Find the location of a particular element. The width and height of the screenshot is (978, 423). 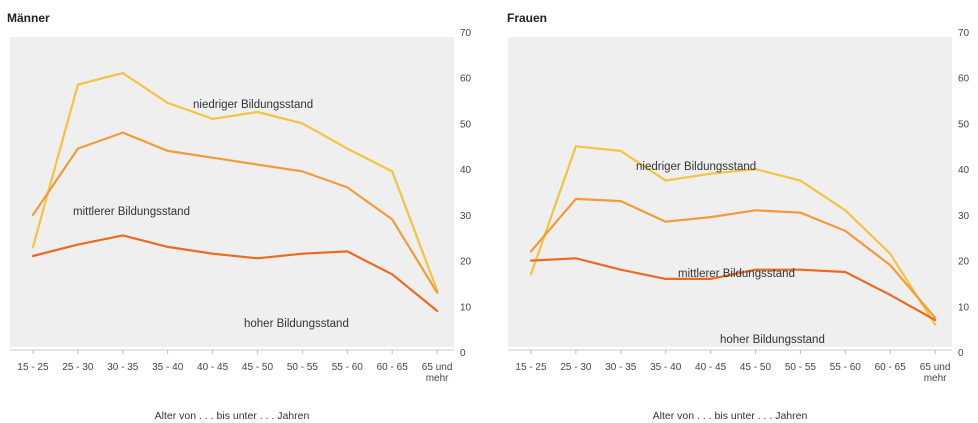

chart-title: Frauen is located at coordinates (527, 18).